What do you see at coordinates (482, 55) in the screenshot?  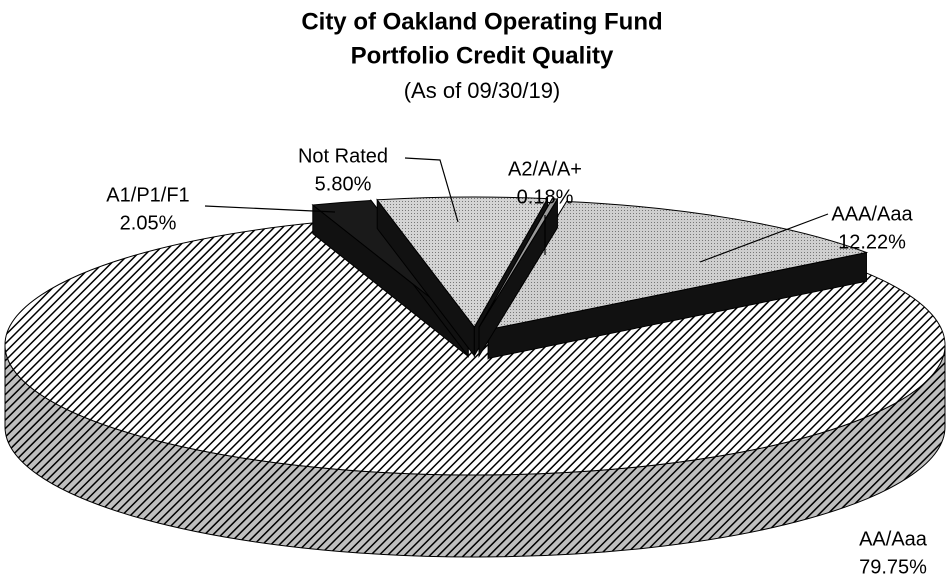 I see `chart-title: Portfolio Credit Quality` at bounding box center [482, 55].